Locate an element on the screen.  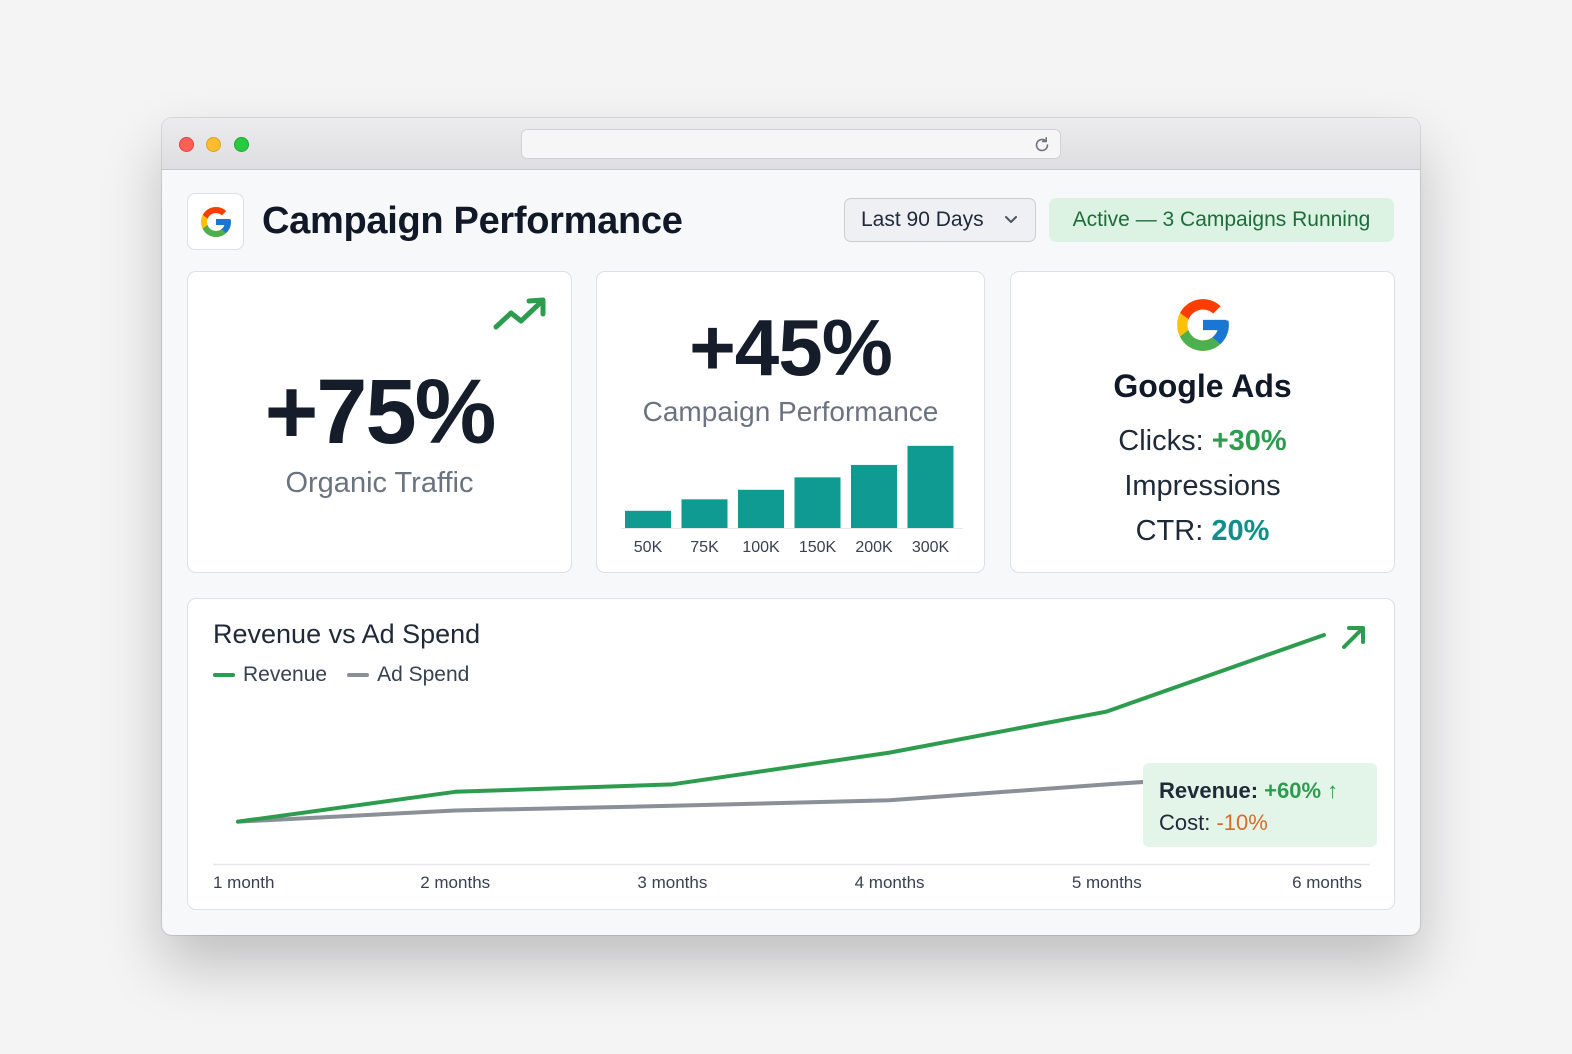
x-tick-label: 6 months is located at coordinates (1327, 882).